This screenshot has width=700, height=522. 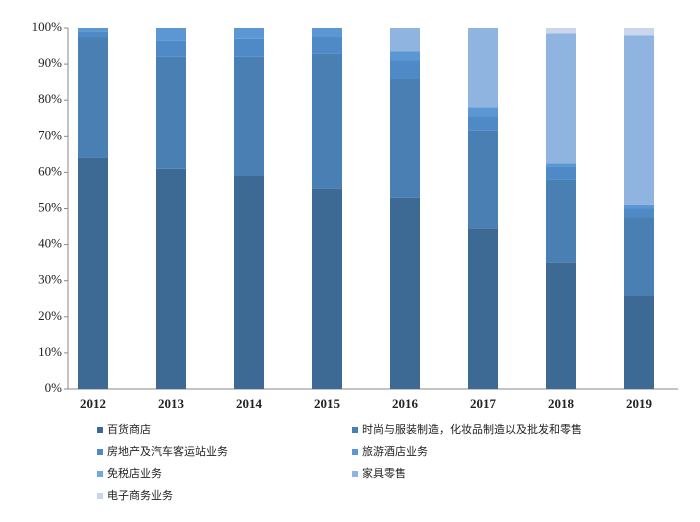 I want to click on y-tick-label: 0%, so click(x=54, y=387).